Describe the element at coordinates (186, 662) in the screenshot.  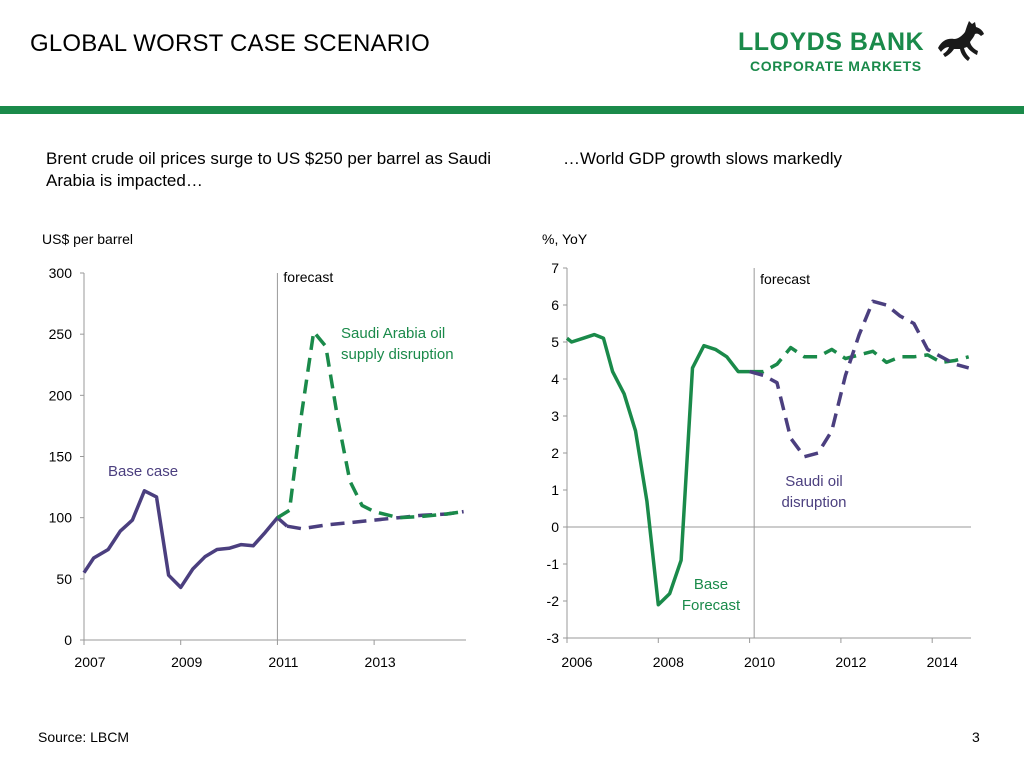
I see `x-tick-label: 2009` at that location.